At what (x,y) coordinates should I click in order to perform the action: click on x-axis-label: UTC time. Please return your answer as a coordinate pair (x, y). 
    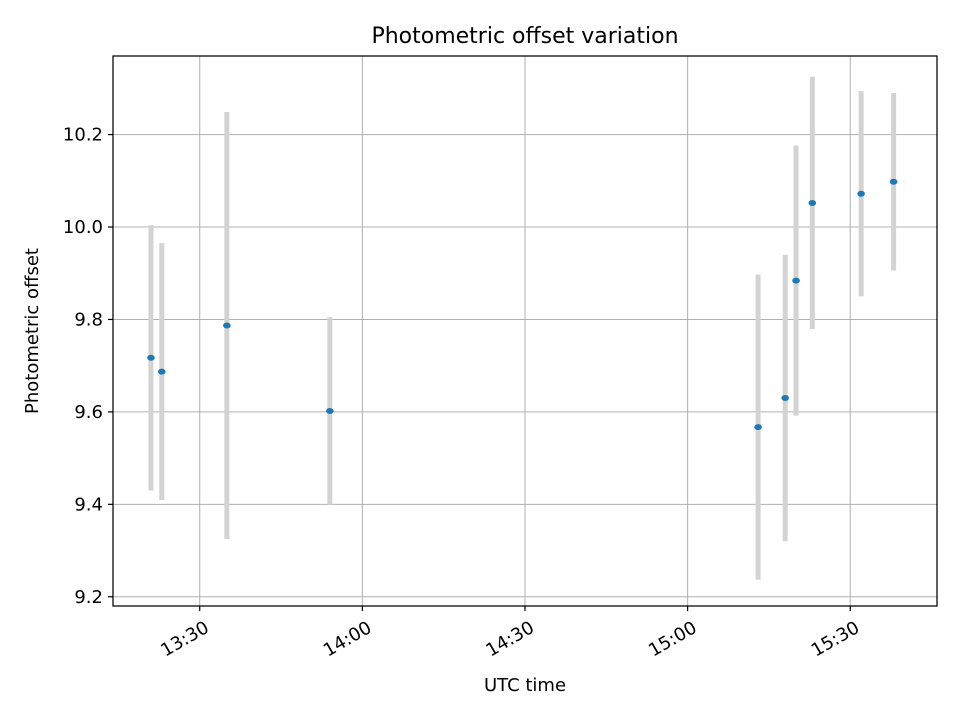
    Looking at the image, I should click on (525, 685).